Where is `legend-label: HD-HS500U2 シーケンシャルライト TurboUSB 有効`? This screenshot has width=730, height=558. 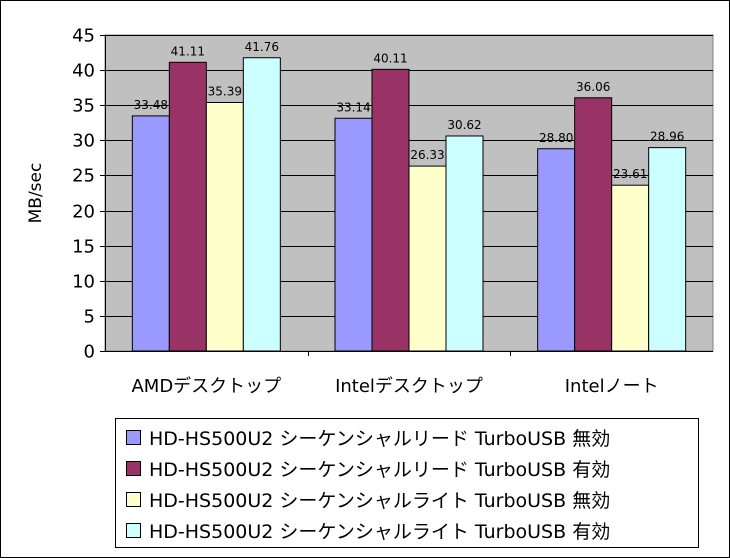
legend-label: HD-HS500U2 シーケンシャルライト TurboUSB 有効 is located at coordinates (380, 532).